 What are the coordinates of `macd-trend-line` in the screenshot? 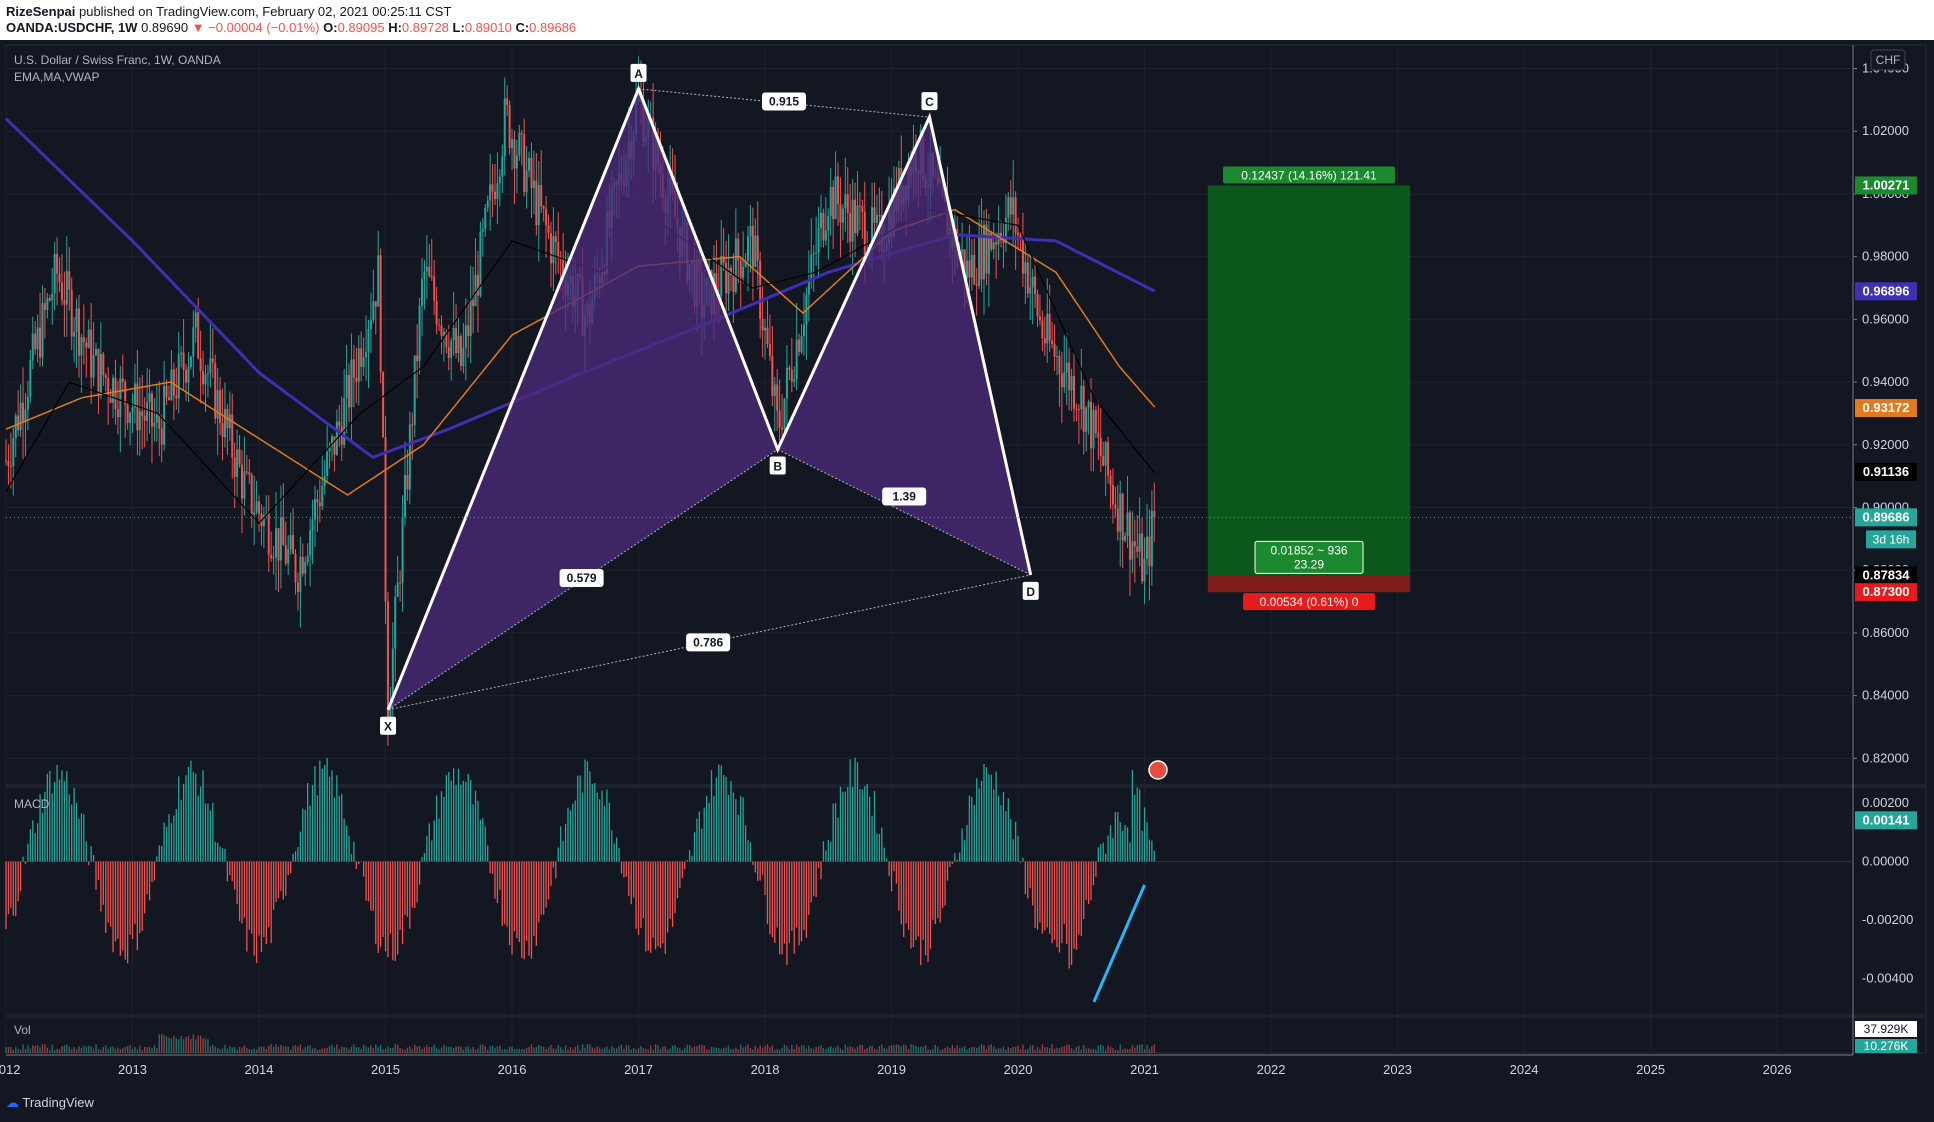 It's located at (1119, 943).